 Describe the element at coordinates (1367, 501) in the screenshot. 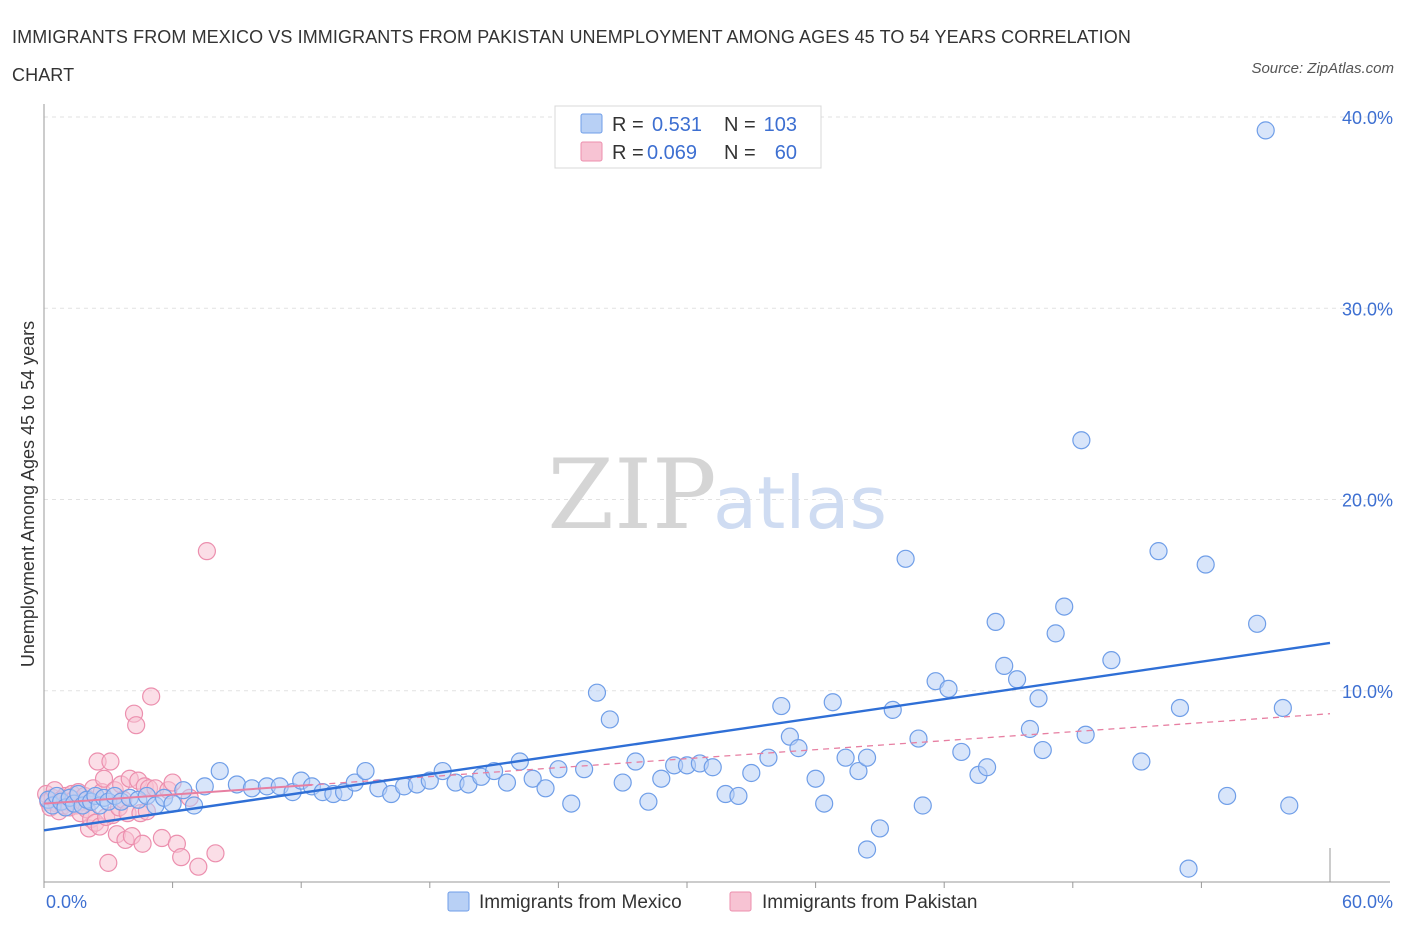

I see `y-tick-label: 20.0%` at that location.